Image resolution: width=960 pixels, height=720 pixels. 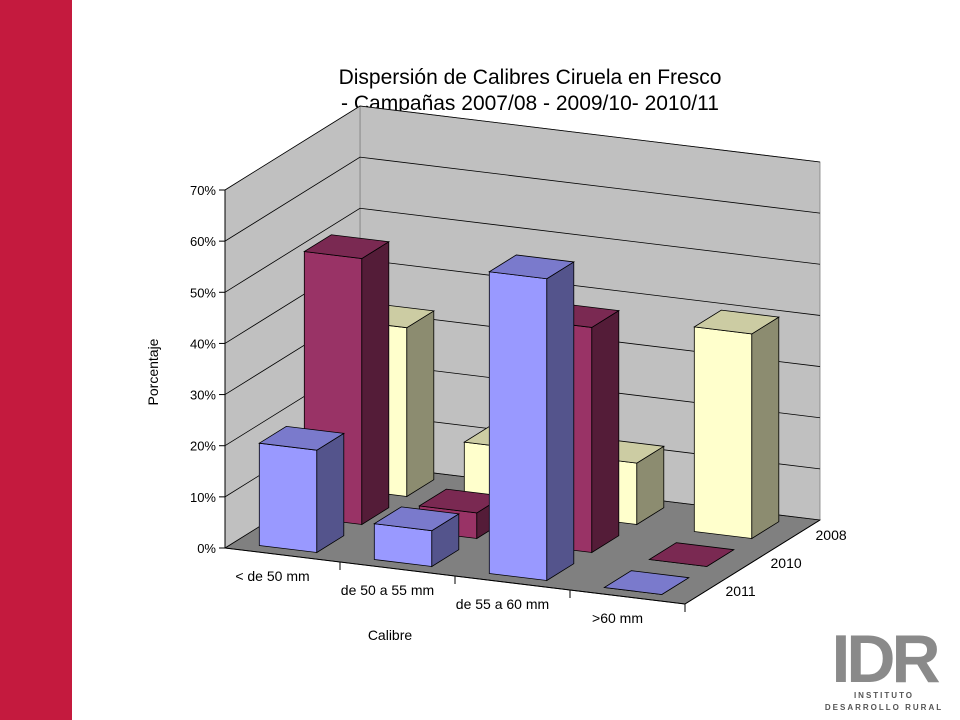 I want to click on x-tick-label: de 50 a 55 mm, so click(x=387, y=590).